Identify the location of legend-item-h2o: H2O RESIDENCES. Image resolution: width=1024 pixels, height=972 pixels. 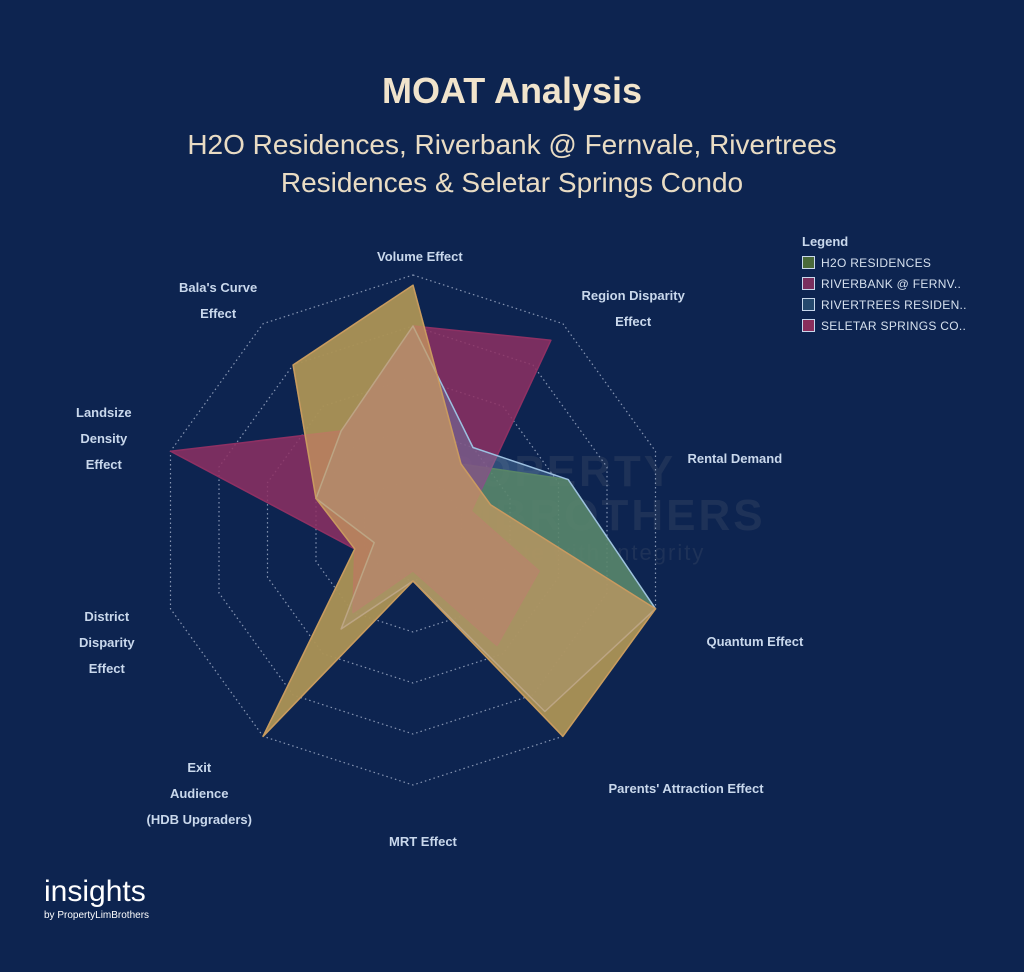
(884, 262).